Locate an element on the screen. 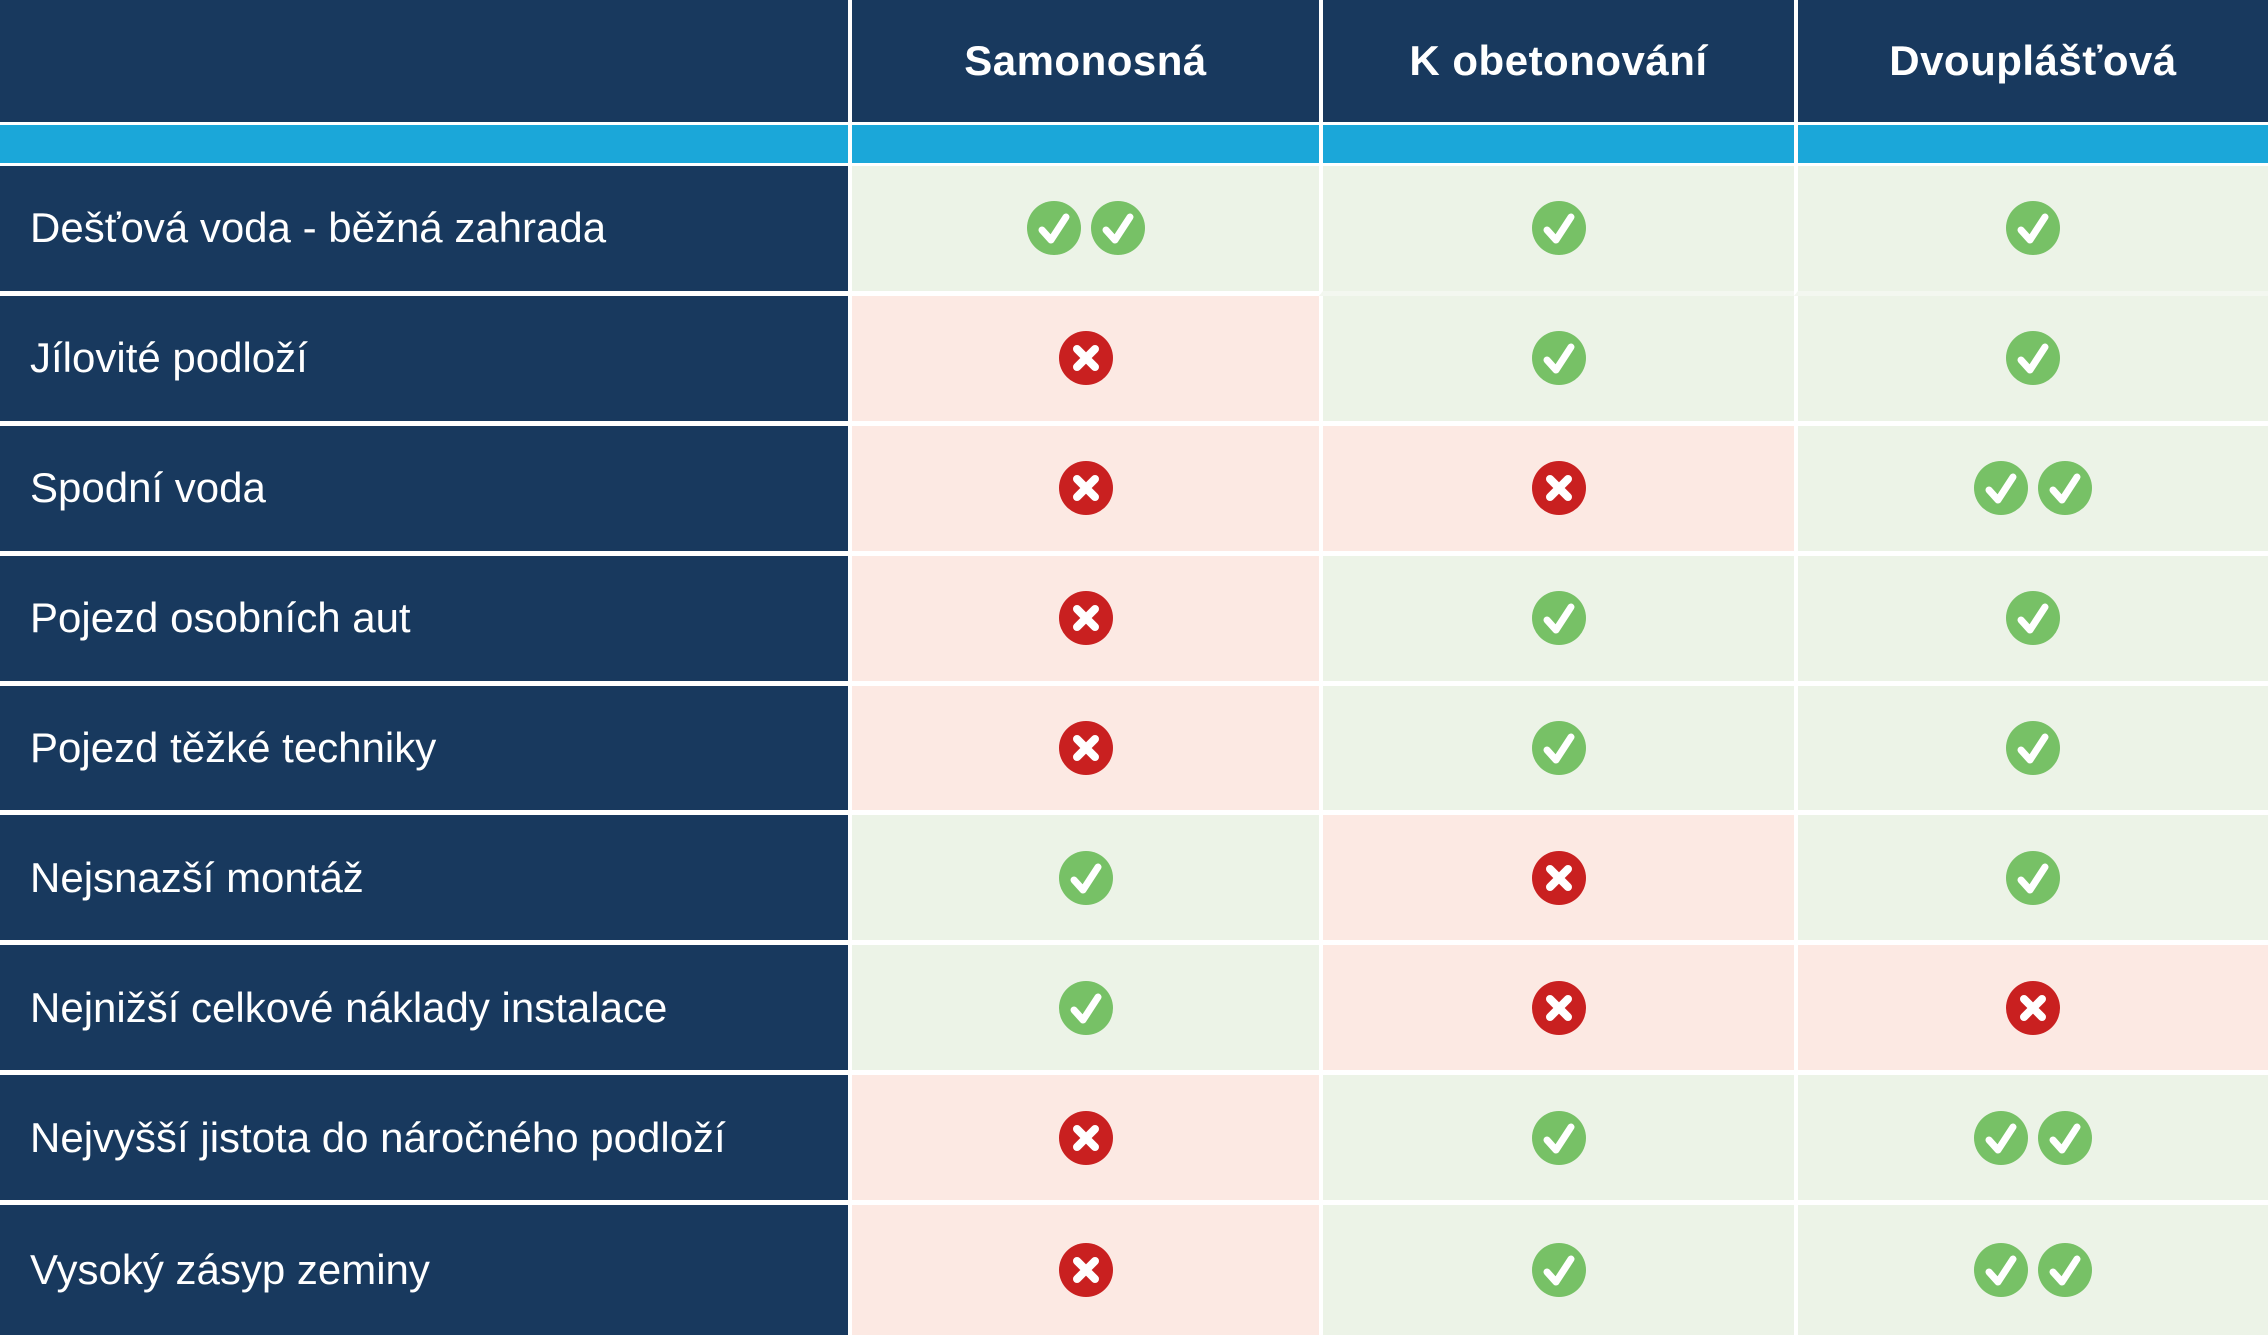 The width and height of the screenshot is (2268, 1335). row-label: Nejsnazší montáž is located at coordinates (424, 880).